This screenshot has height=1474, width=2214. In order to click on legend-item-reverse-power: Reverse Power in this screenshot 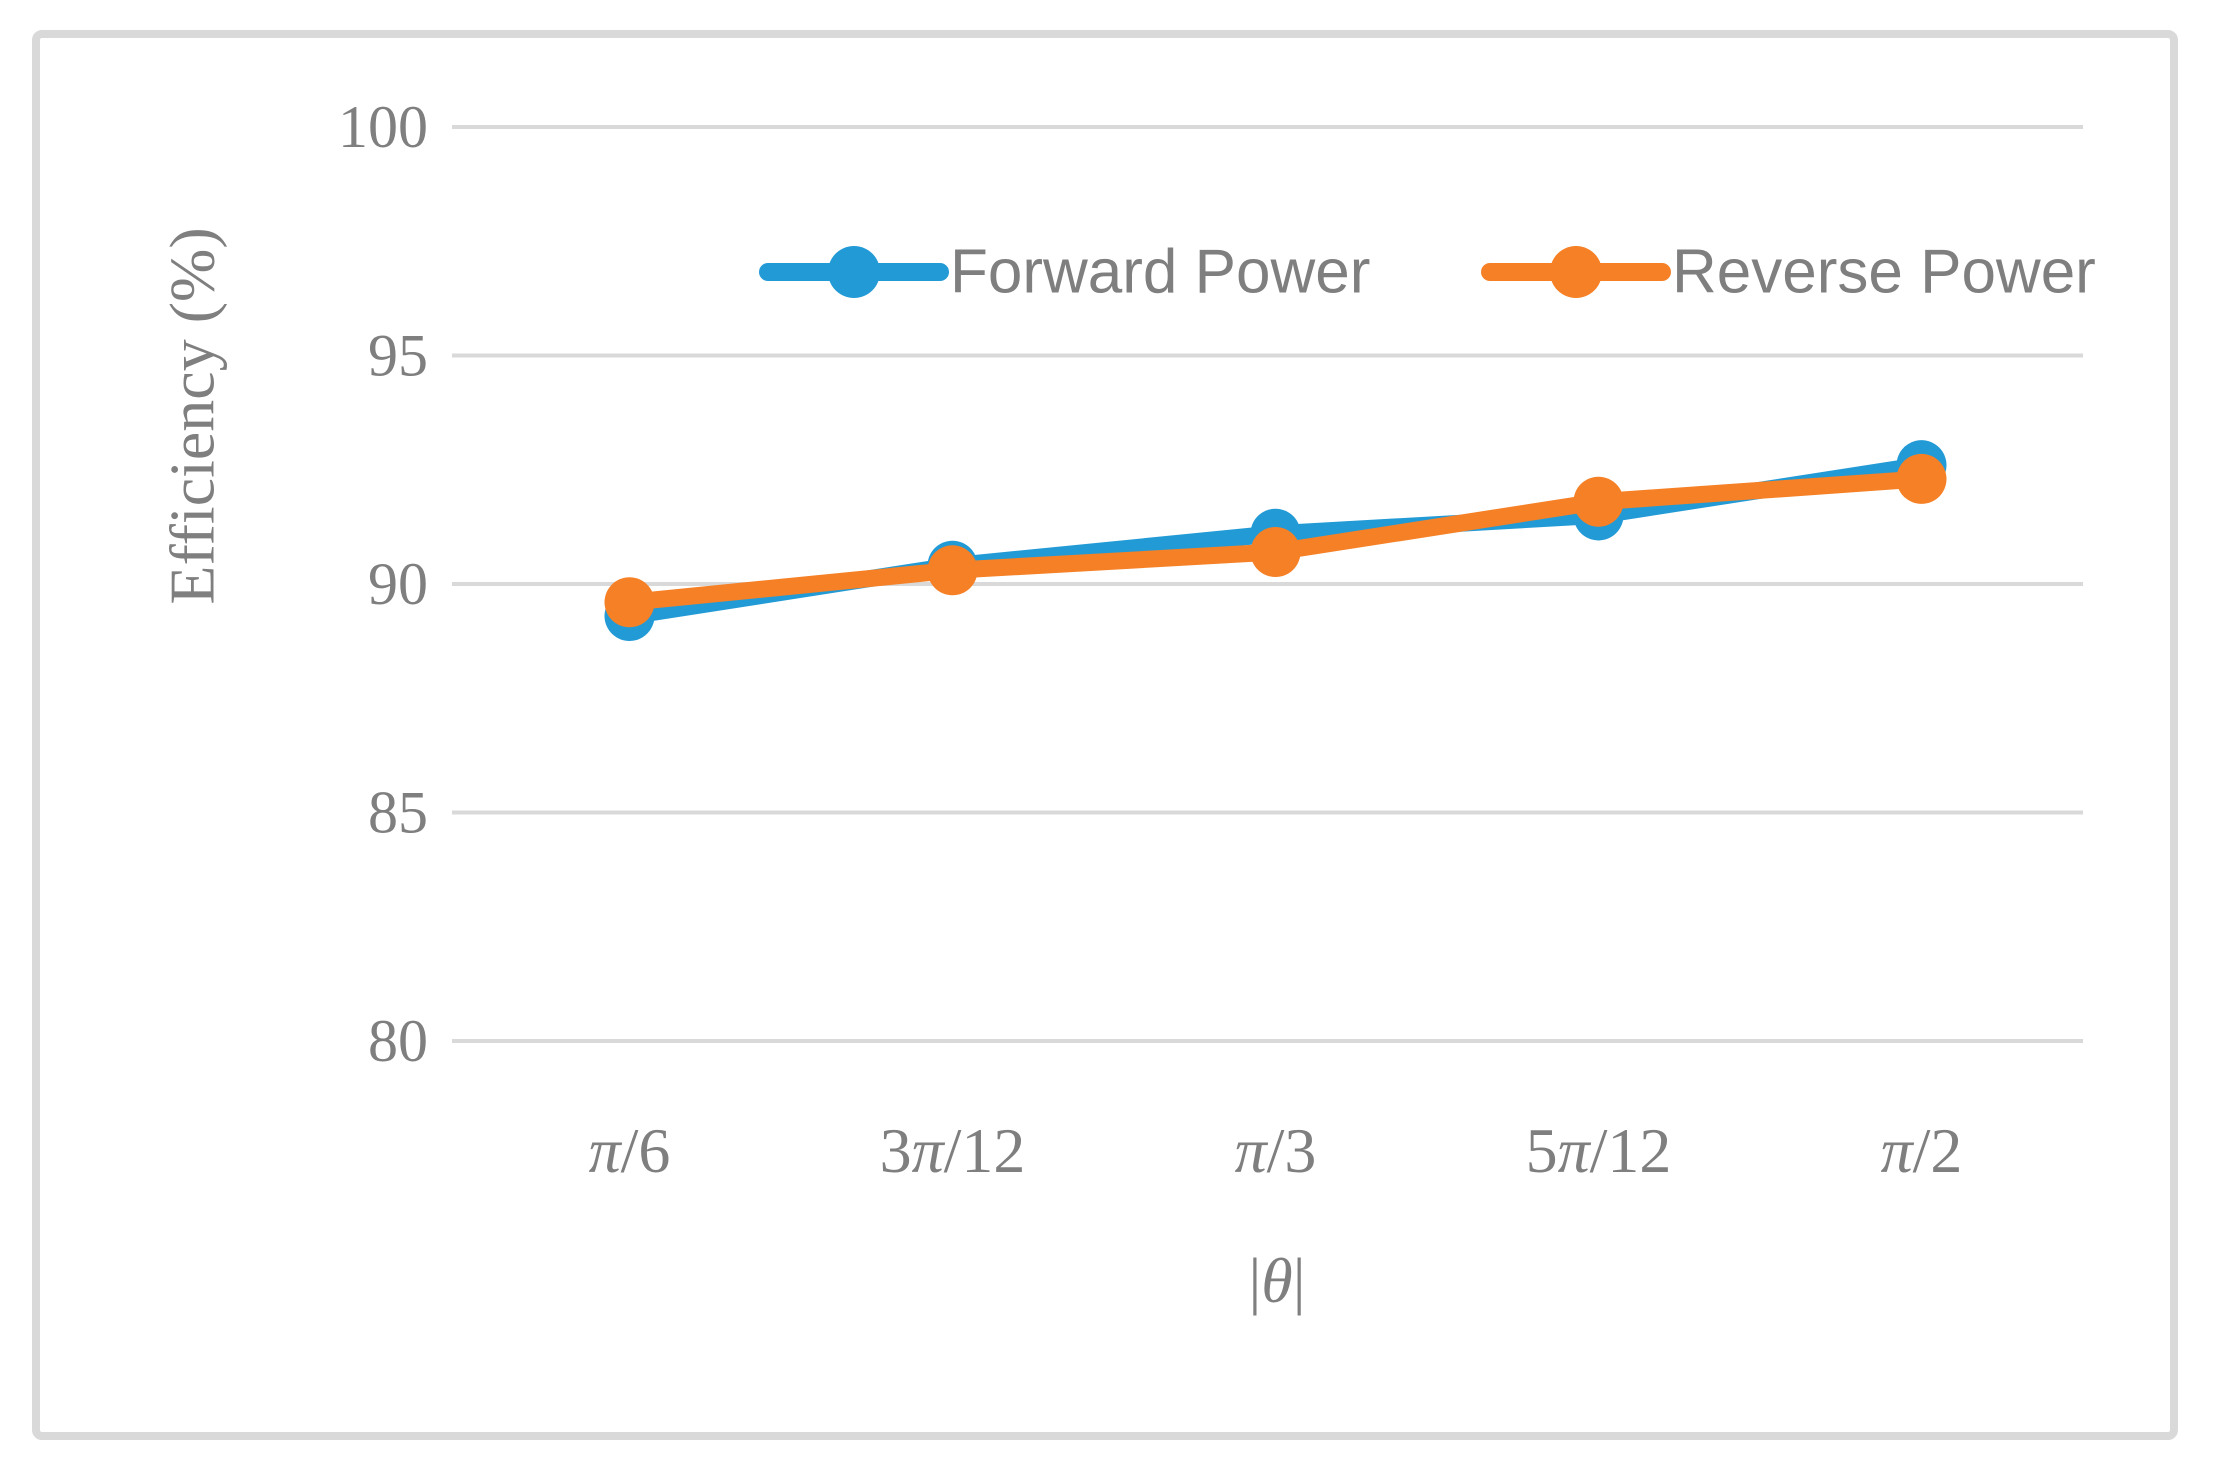, I will do `click(1788, 272)`.